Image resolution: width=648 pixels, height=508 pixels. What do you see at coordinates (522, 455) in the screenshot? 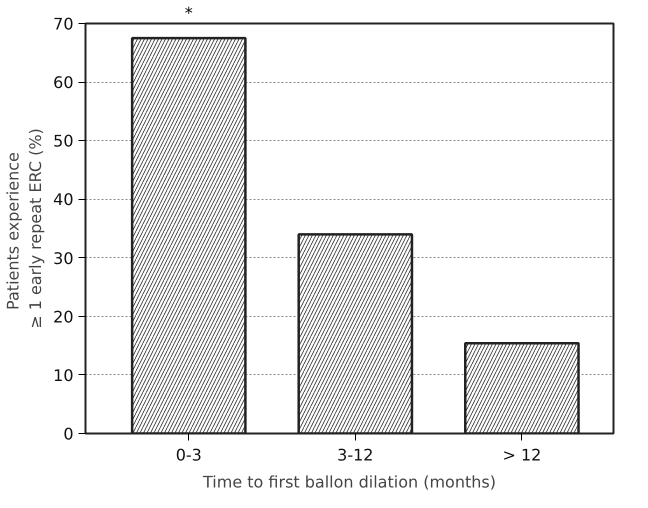
I see `x-tick-label: > 12` at bounding box center [522, 455].